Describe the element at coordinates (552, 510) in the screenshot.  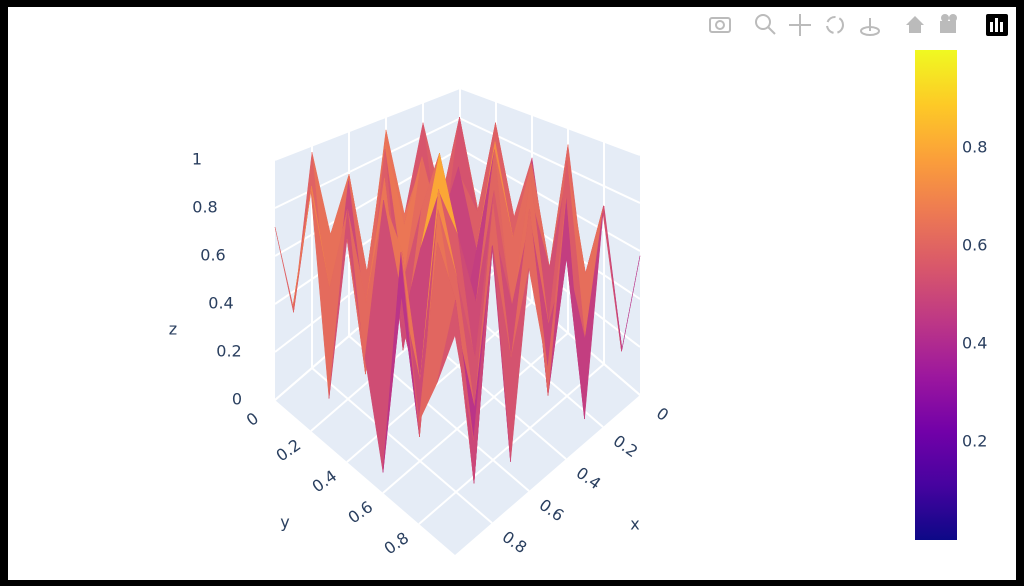
I see `x-tick-label: 0.6` at that location.